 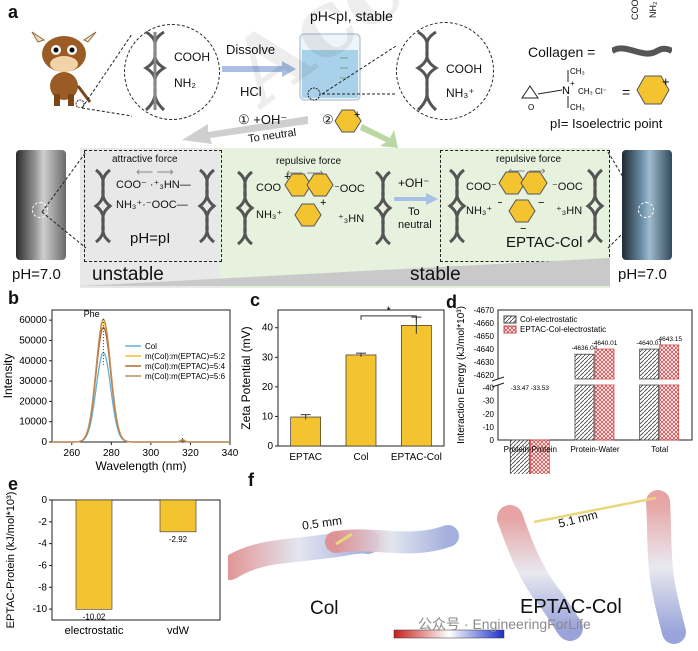 I want to click on eptac-hexagon-icon: +, so click(x=653, y=89).